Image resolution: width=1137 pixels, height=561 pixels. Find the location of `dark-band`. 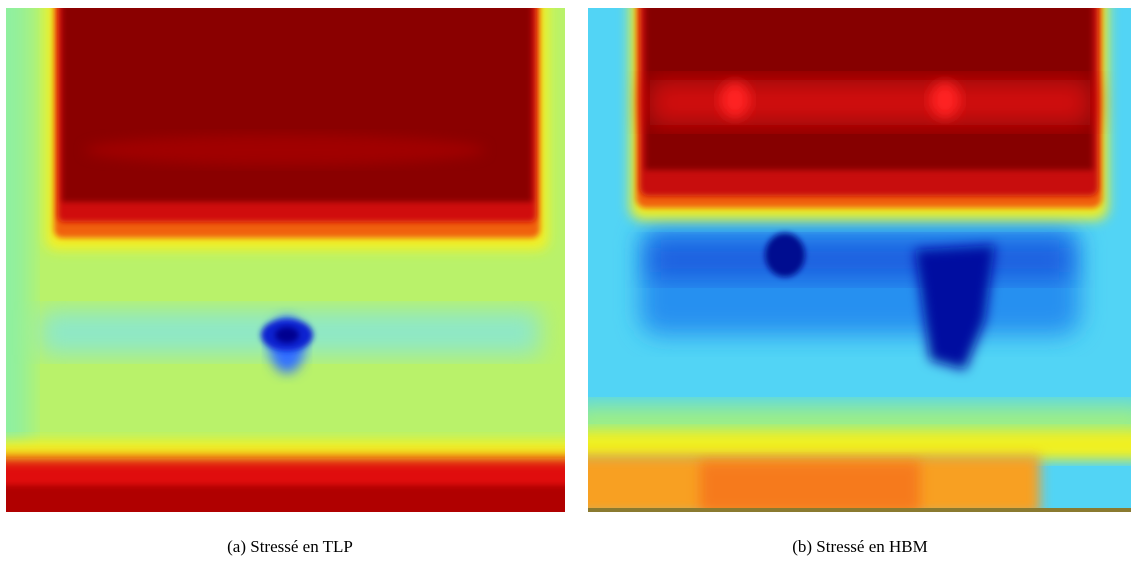

dark-band is located at coordinates (285, 498).